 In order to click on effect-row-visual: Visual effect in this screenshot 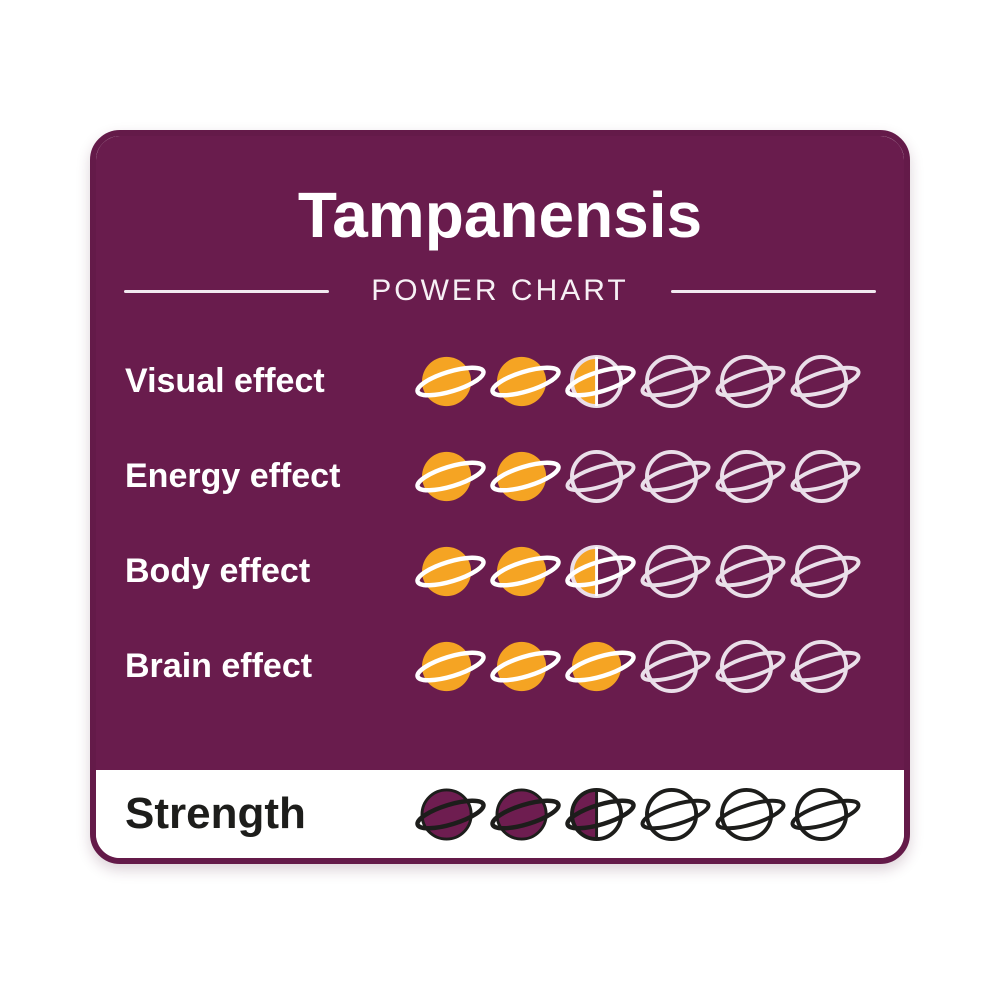, I will do `click(500, 381)`.